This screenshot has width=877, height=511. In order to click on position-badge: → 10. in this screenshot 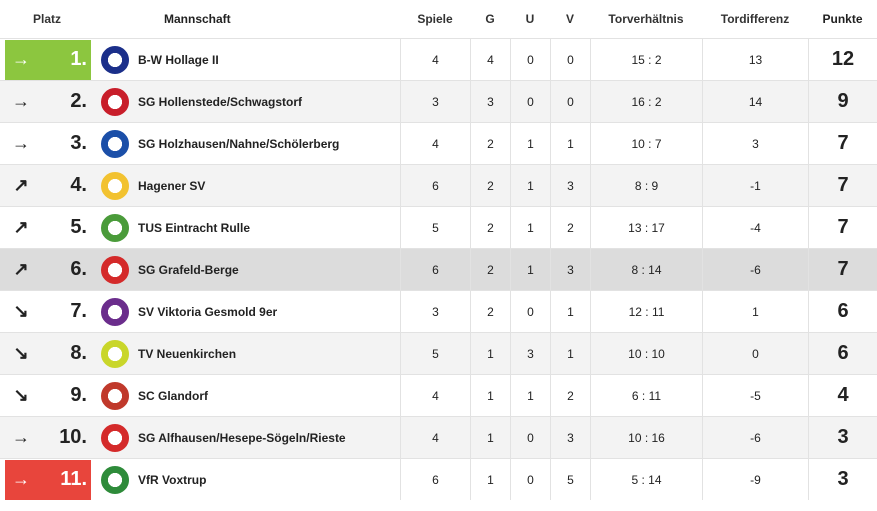, I will do `click(48, 438)`.